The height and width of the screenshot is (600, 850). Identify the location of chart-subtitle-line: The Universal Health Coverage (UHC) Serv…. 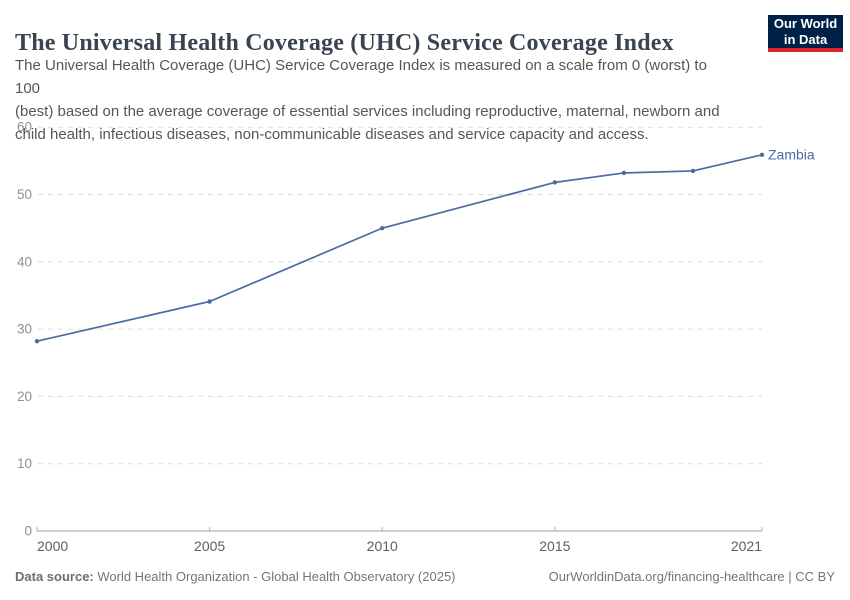
(361, 77).